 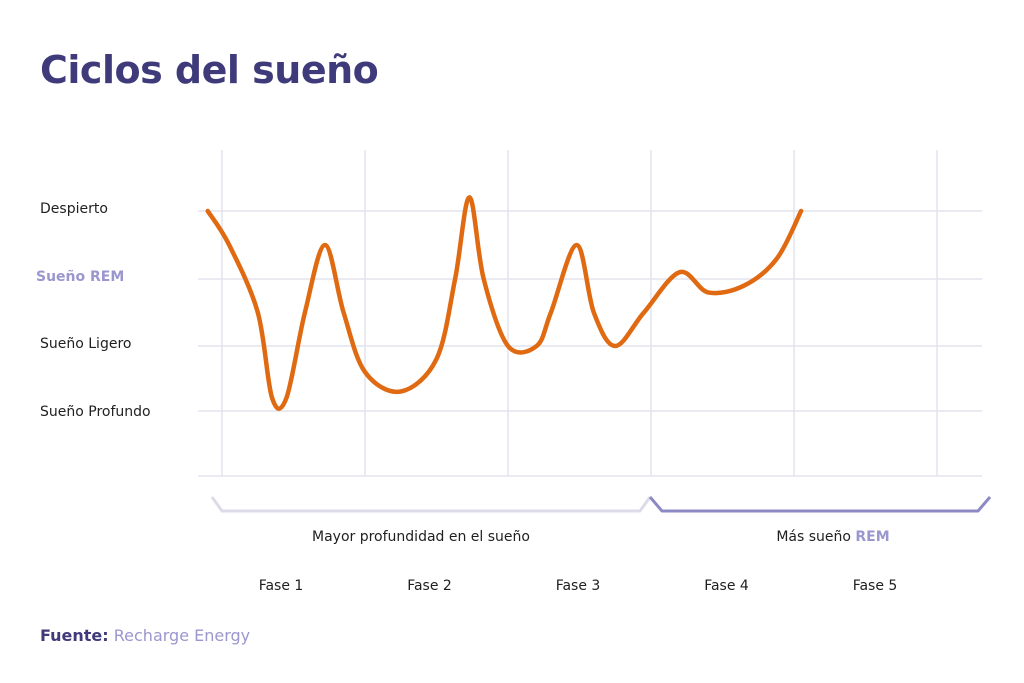 I want to click on chart-title: Ciclos del sueño, so click(x=209, y=70).